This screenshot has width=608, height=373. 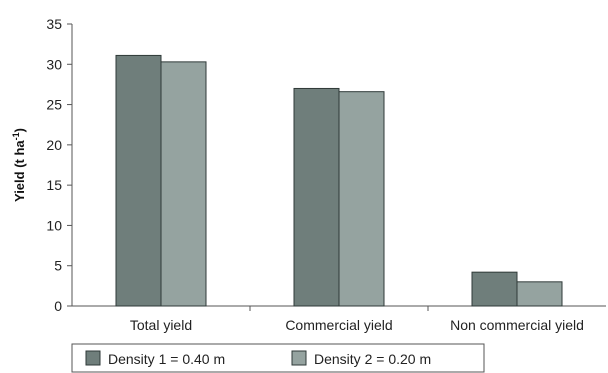 I want to click on category-label: Commercial yield, so click(x=338, y=325).